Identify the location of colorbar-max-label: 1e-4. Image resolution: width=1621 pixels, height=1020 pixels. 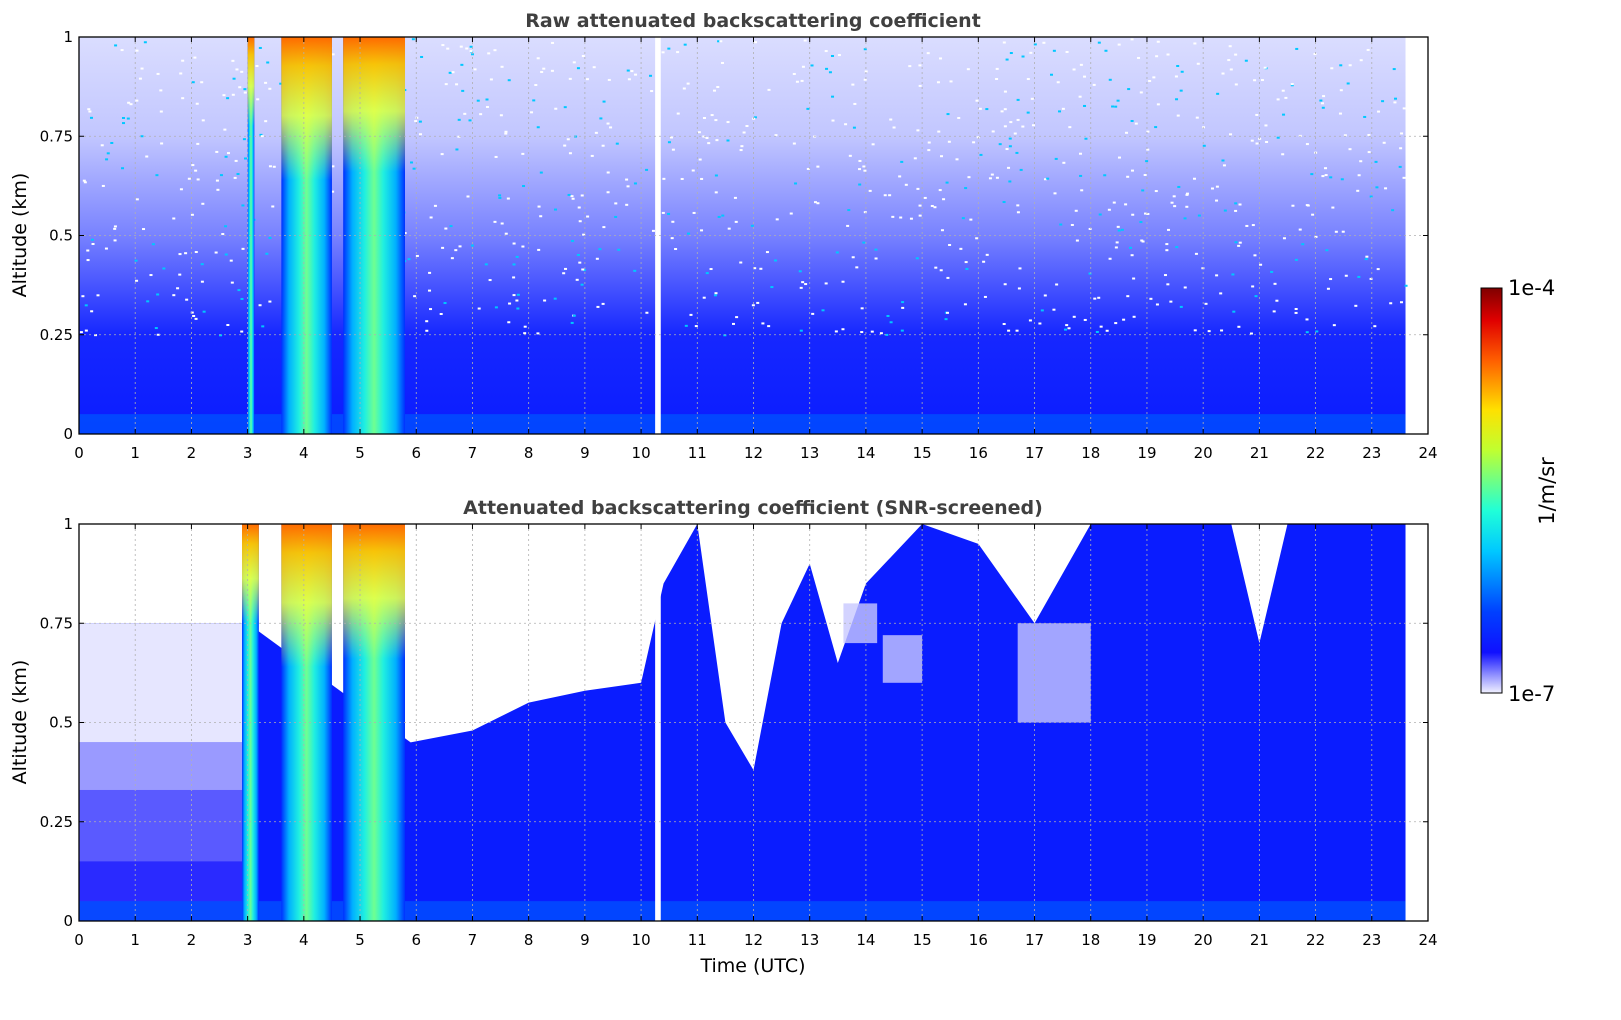
(1531, 288).